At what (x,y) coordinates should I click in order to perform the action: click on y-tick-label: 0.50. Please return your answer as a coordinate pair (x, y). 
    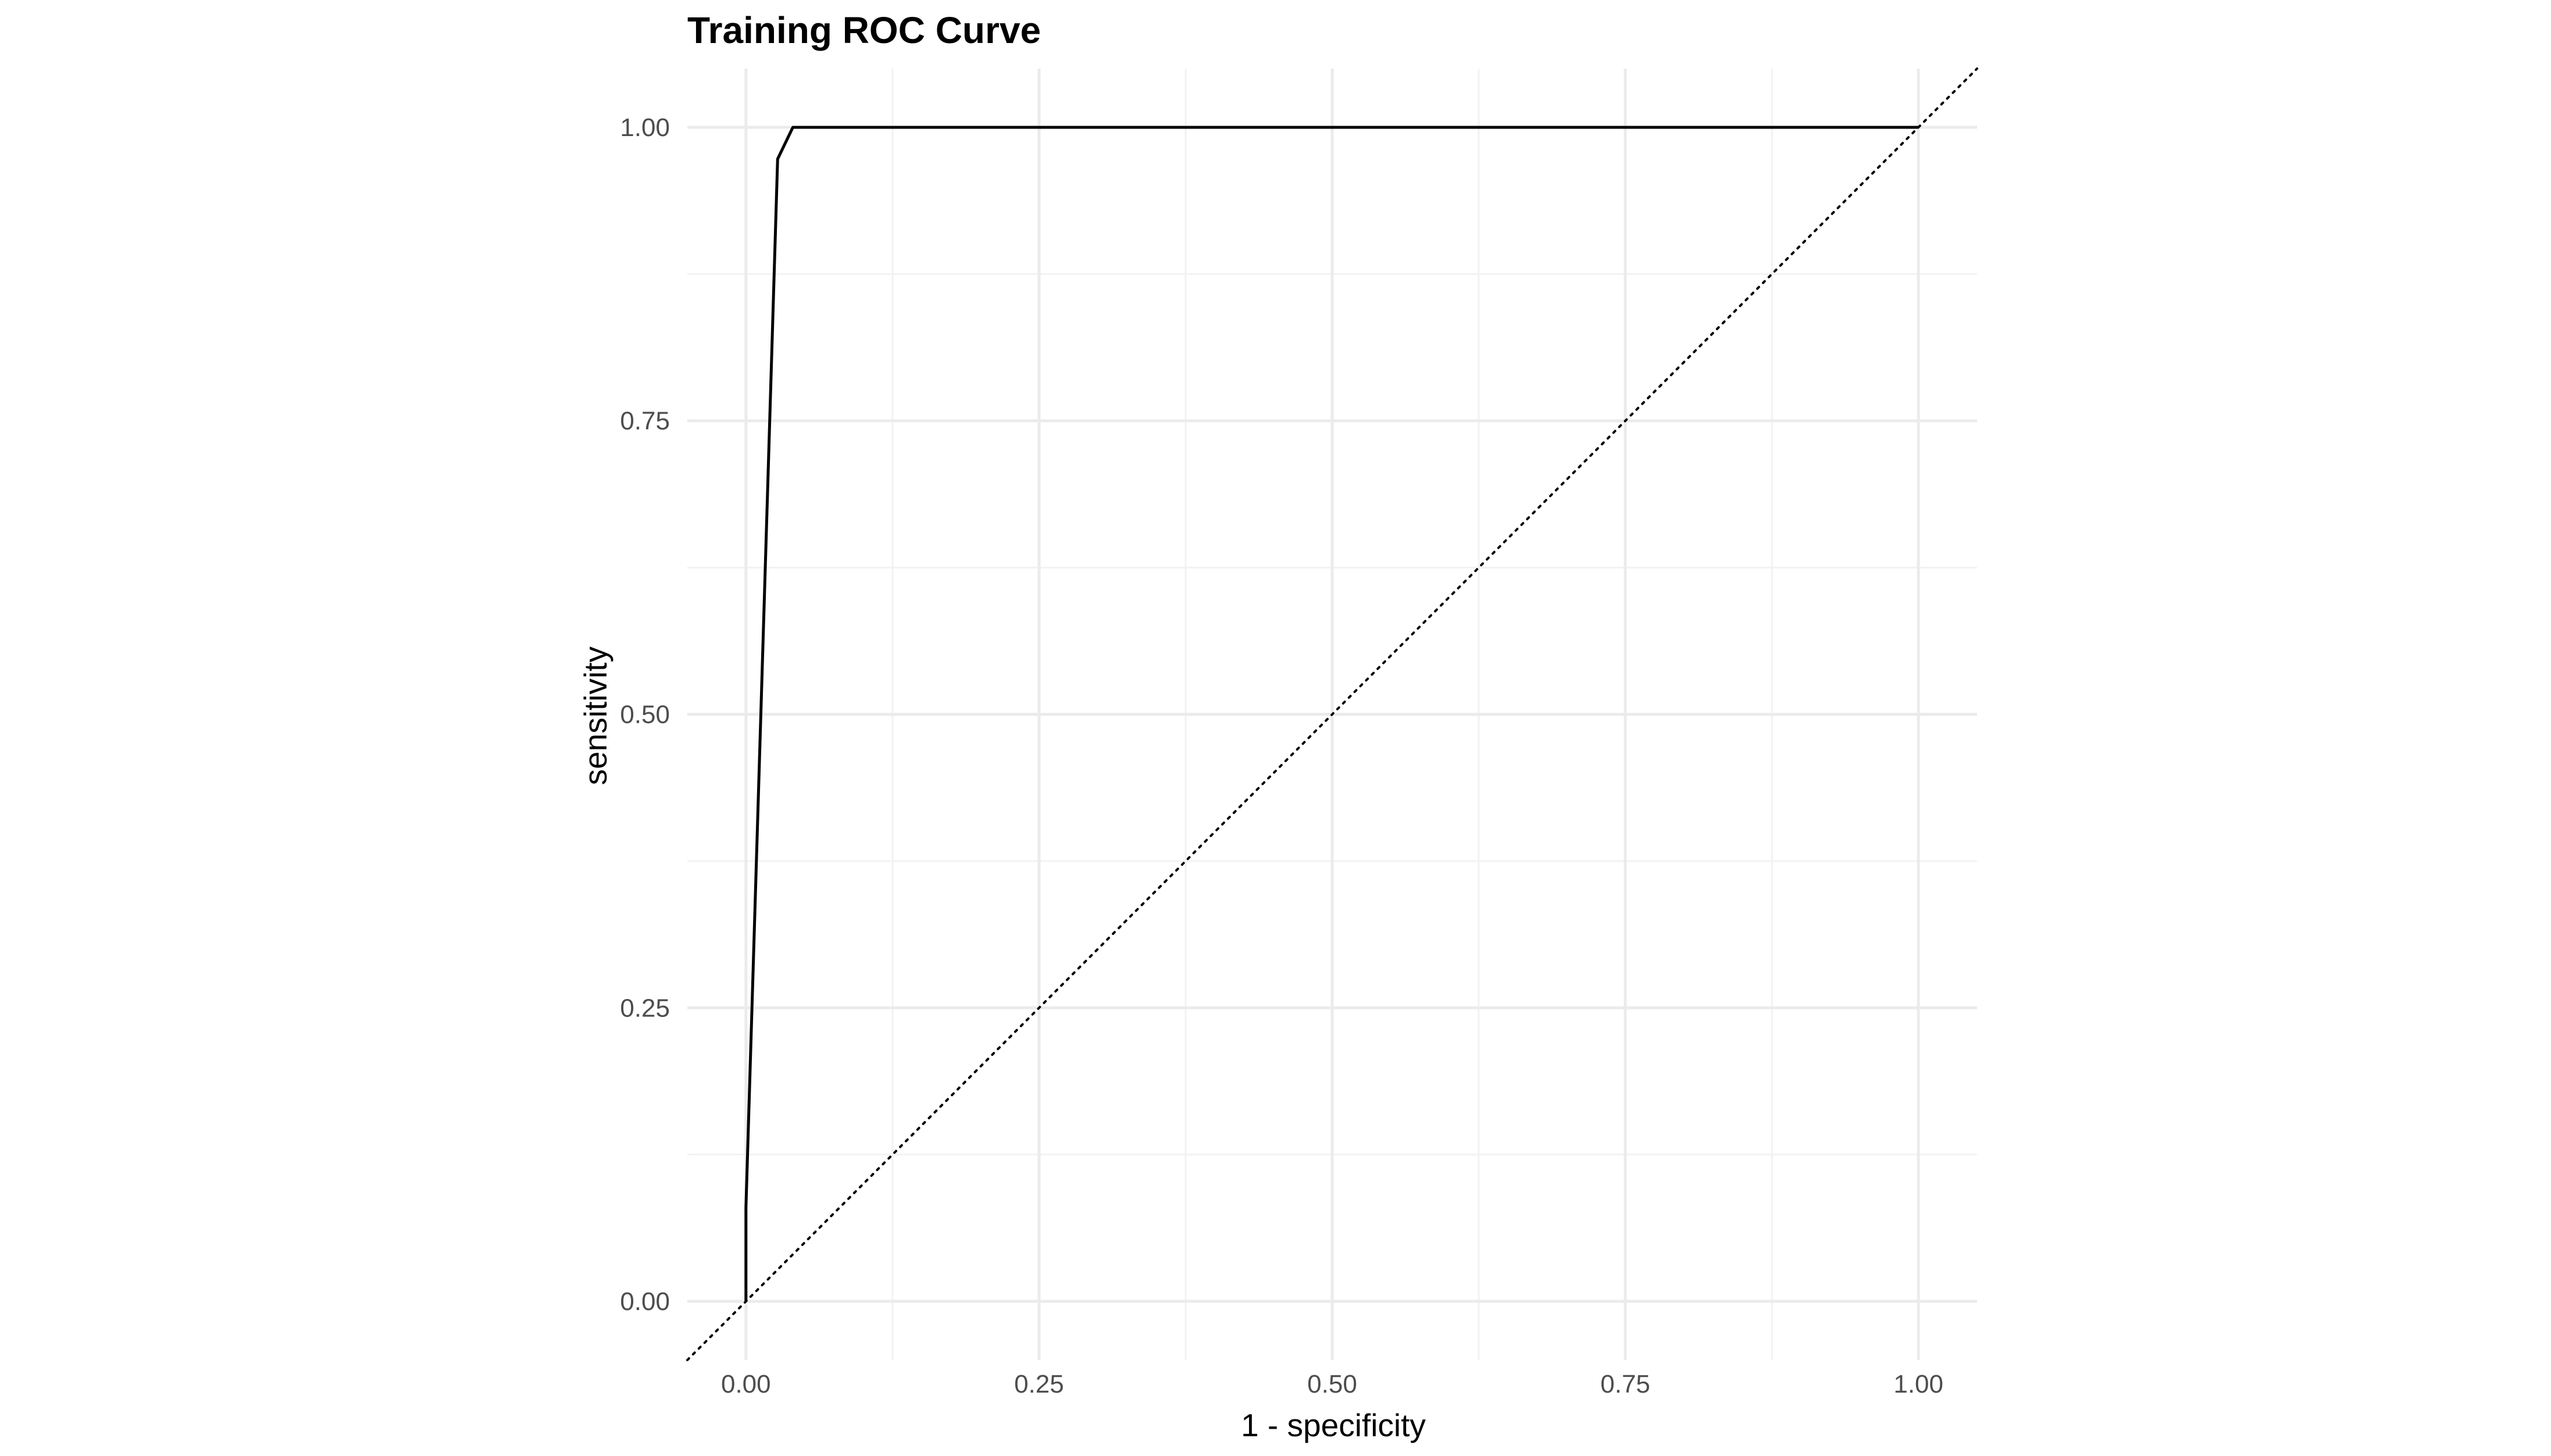
    Looking at the image, I should click on (645, 715).